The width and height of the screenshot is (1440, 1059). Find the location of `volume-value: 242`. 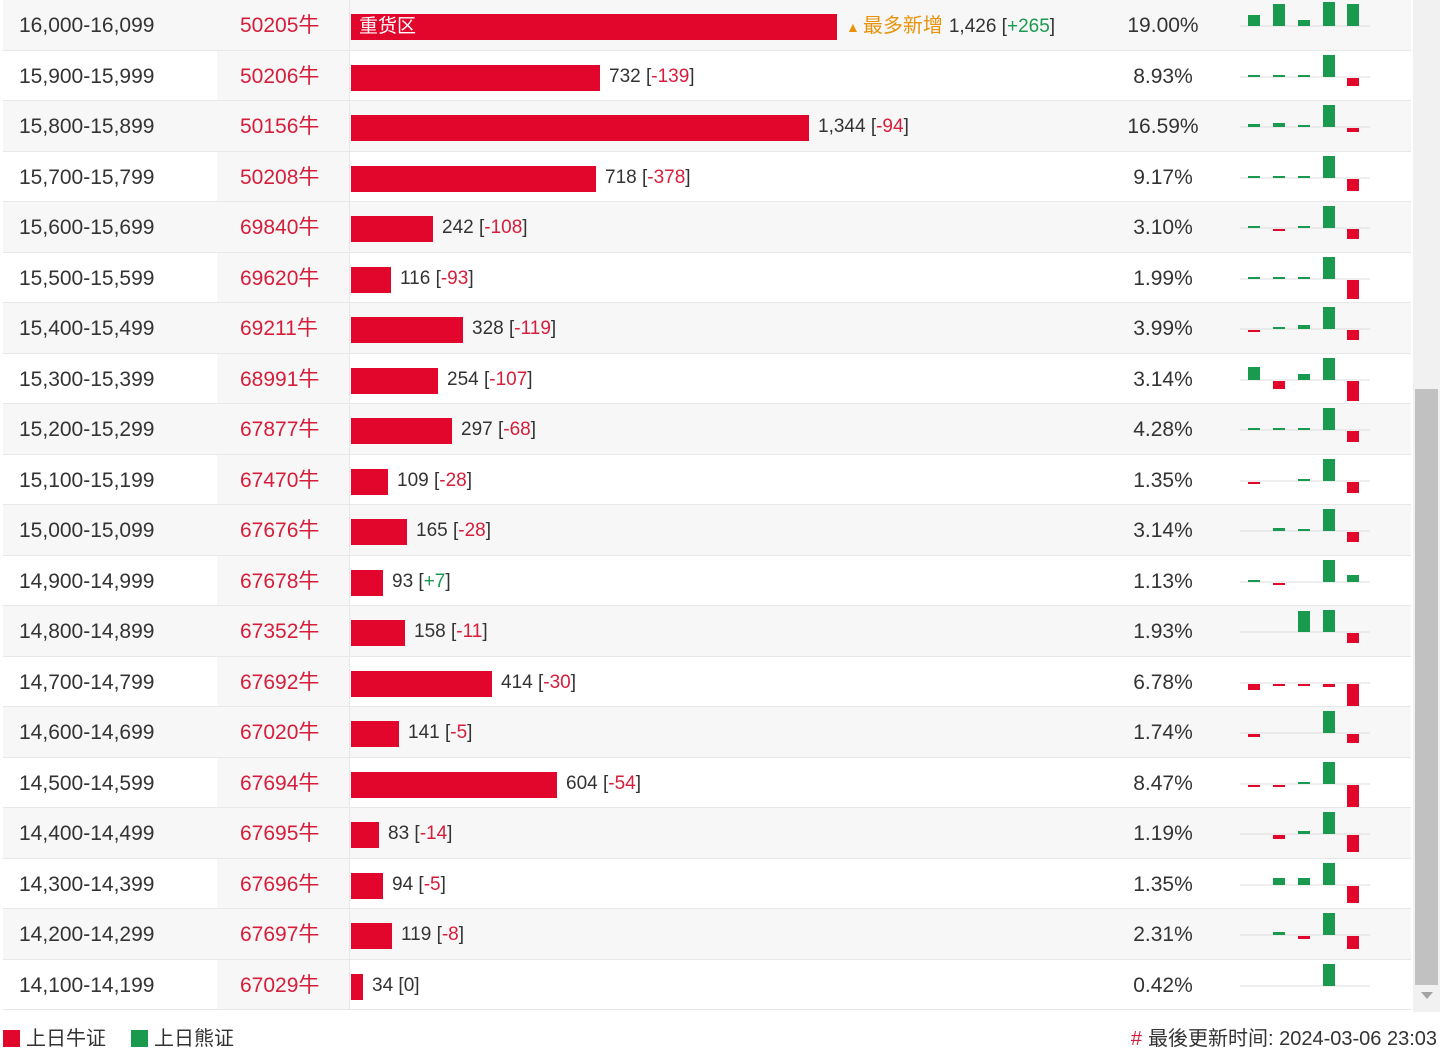

volume-value: 242 is located at coordinates (458, 227).